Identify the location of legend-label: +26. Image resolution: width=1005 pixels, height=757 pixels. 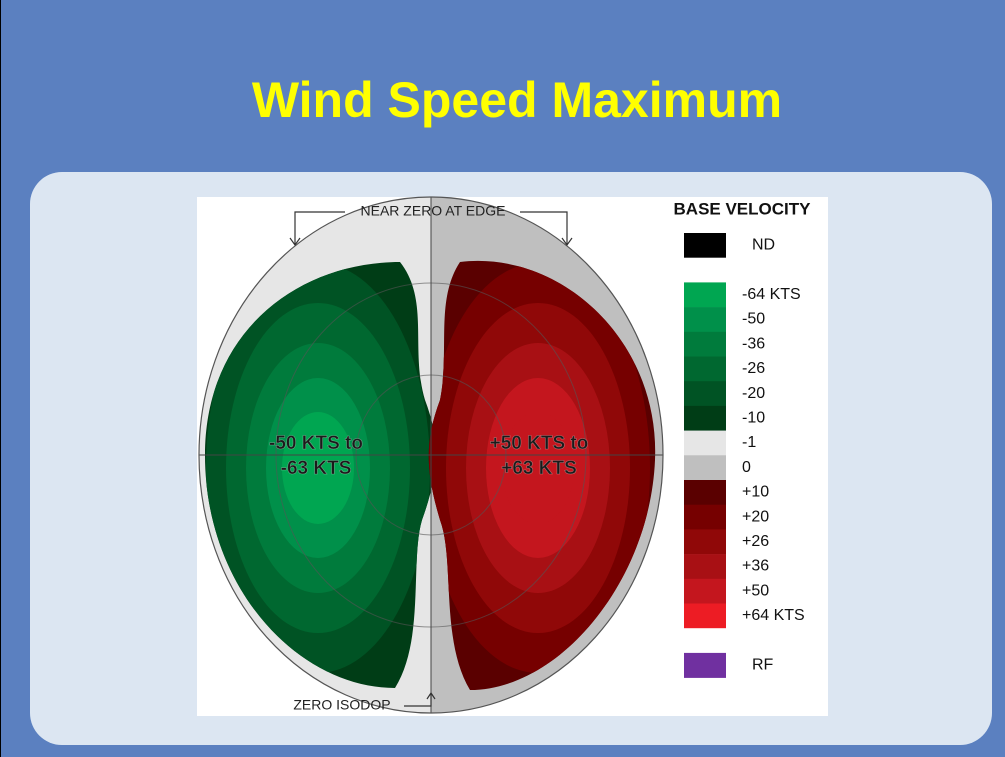
(755, 541).